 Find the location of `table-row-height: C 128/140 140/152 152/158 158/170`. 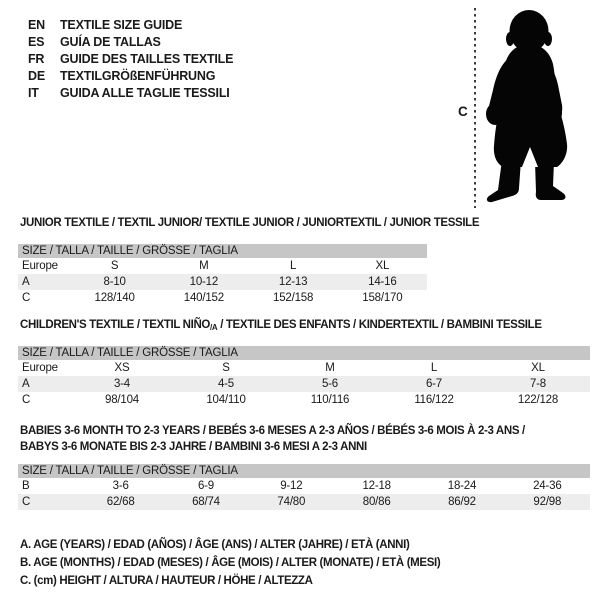

table-row-height: C 128/140 140/152 152/158 158/170 is located at coordinates (222, 298).